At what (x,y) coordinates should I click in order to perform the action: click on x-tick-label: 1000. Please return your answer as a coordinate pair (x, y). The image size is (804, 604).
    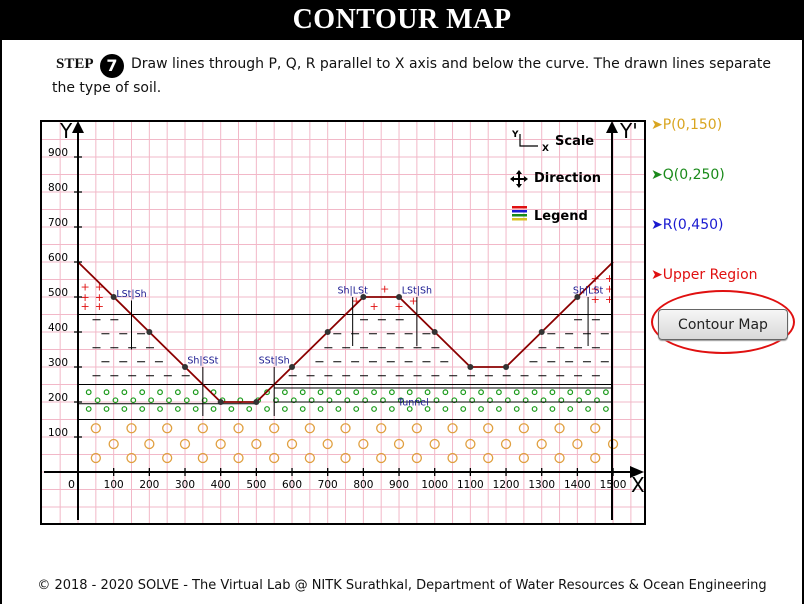
    Looking at the image, I should click on (434, 485).